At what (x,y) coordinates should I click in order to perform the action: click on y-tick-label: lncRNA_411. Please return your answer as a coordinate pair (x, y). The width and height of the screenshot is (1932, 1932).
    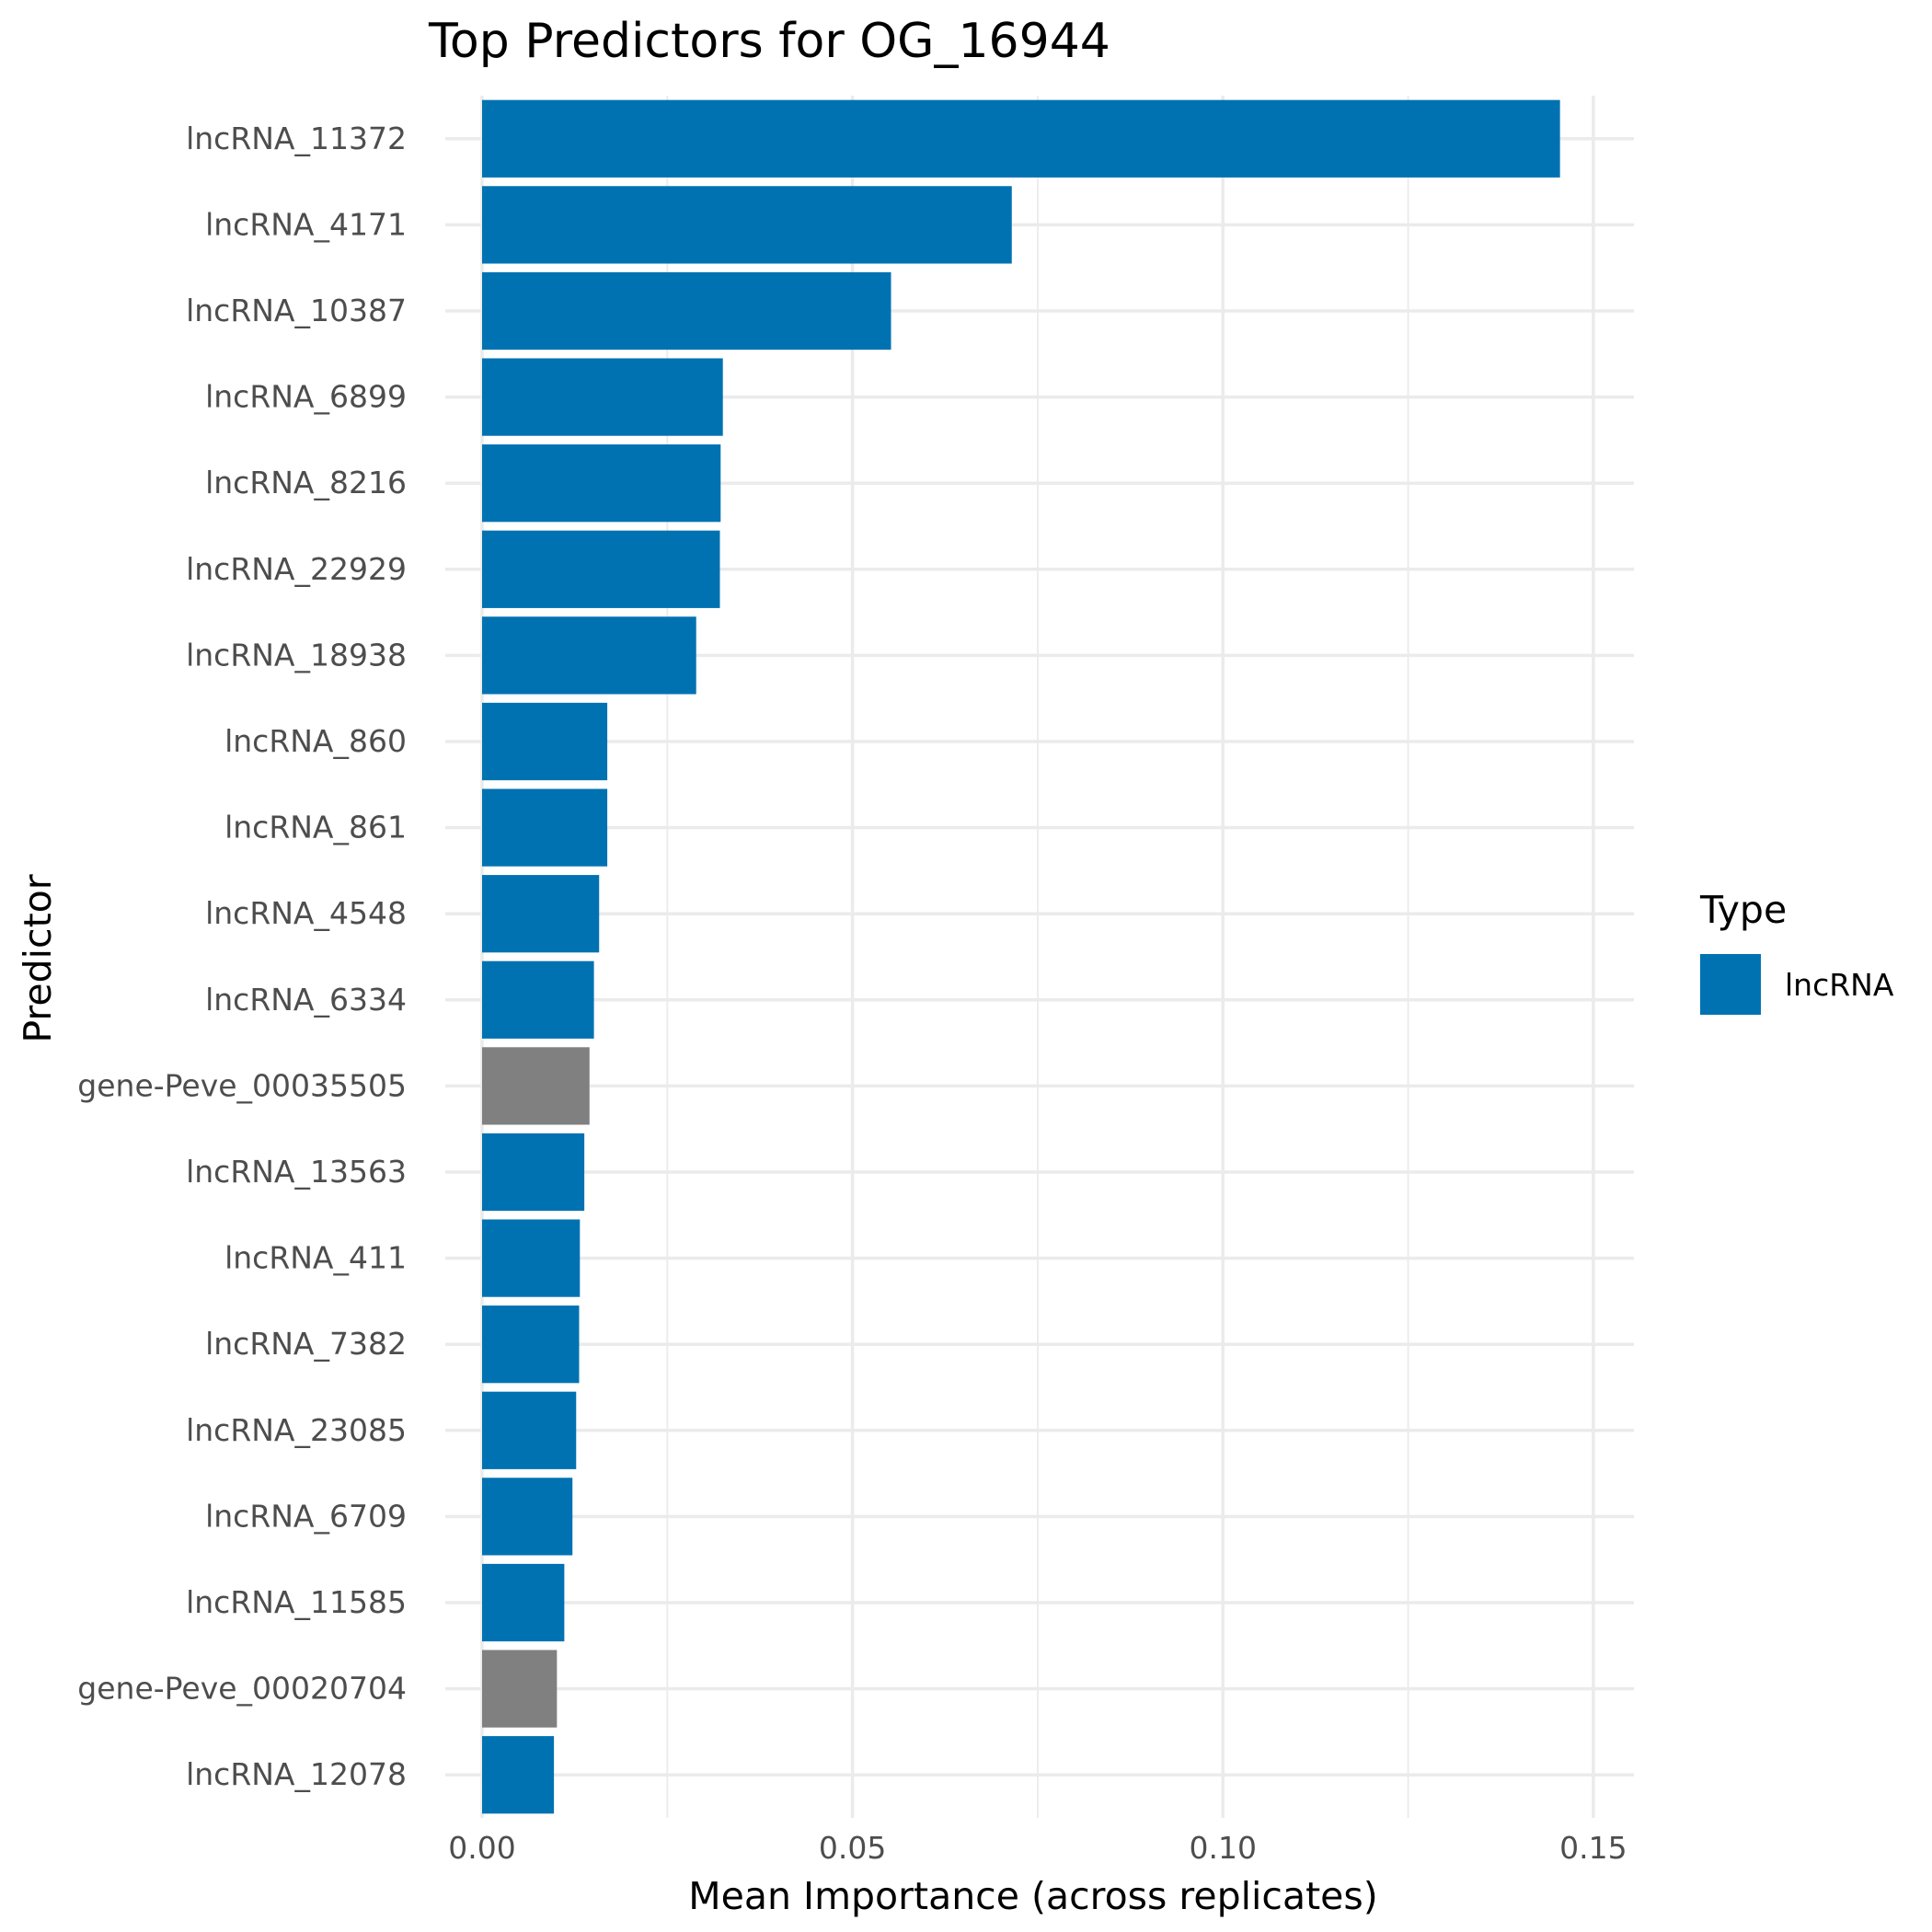
    Looking at the image, I should click on (315, 1258).